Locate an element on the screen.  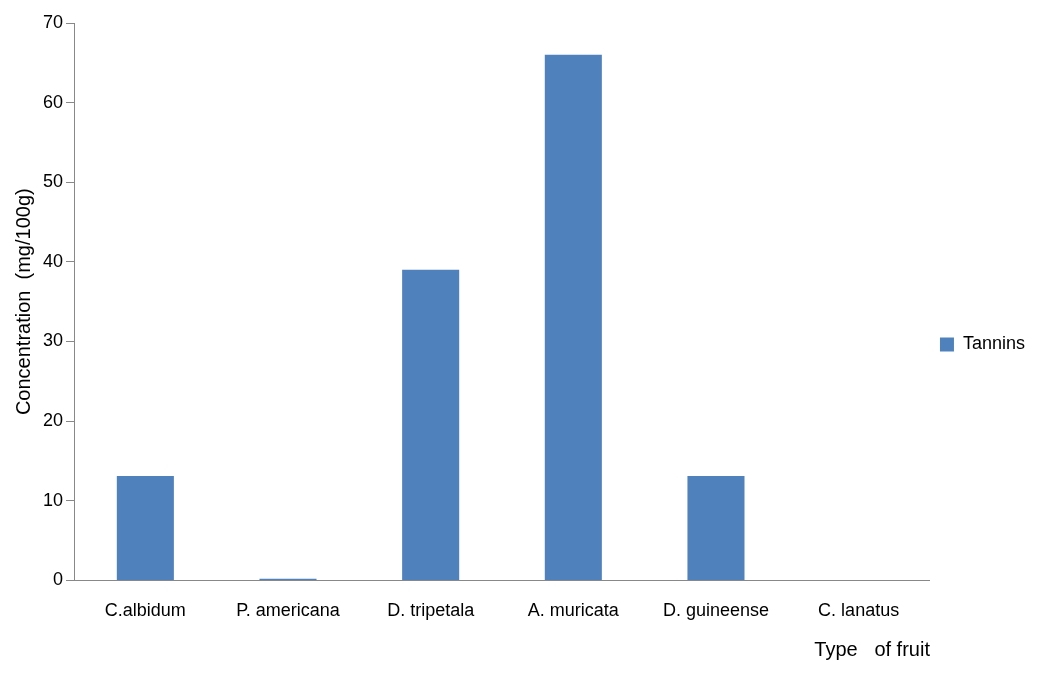
y-tick-label: 10 is located at coordinates (53, 499).